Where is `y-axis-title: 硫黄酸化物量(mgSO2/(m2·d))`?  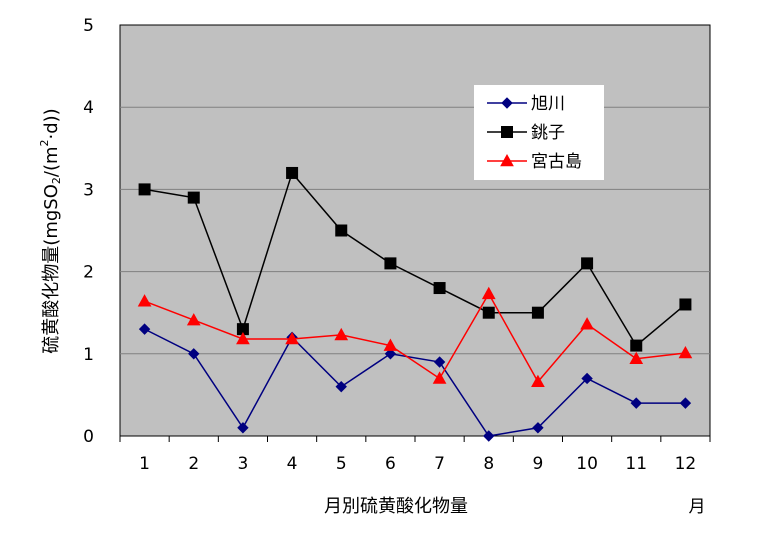
y-axis-title: 硫黄酸化物量(mgSO2/(m2·d)) is located at coordinates (50, 230).